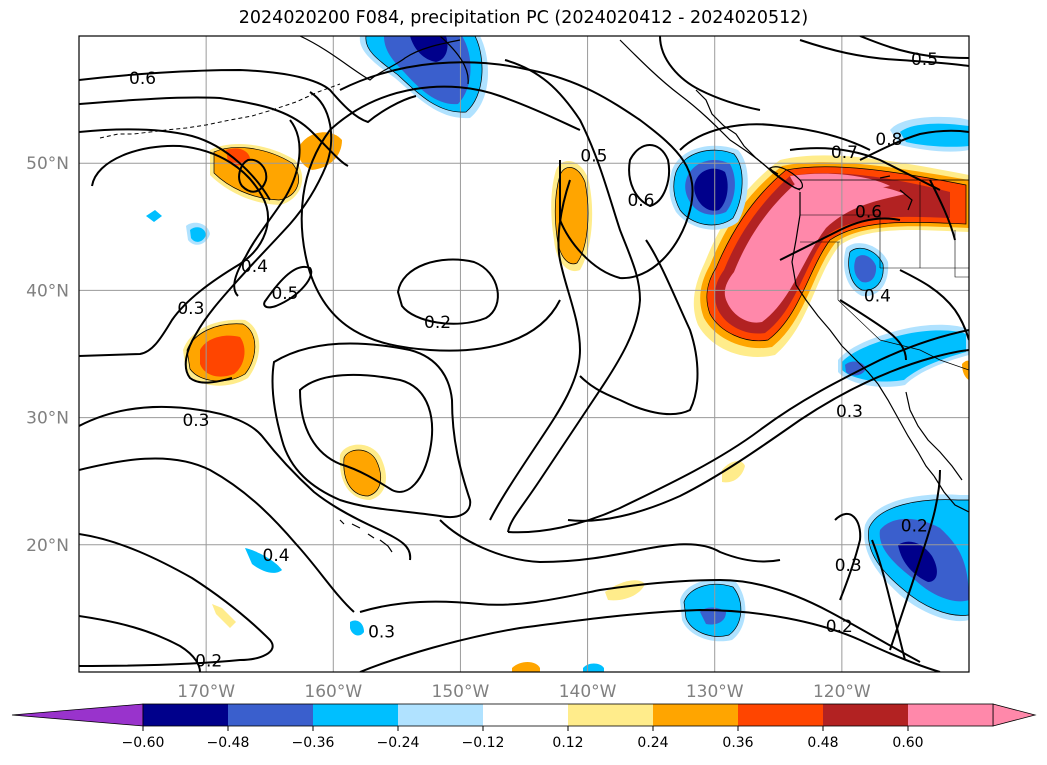 The image size is (1047, 765). Describe the element at coordinates (610, 541) in the screenshot. I see `contour-0.3-south-curve` at that location.